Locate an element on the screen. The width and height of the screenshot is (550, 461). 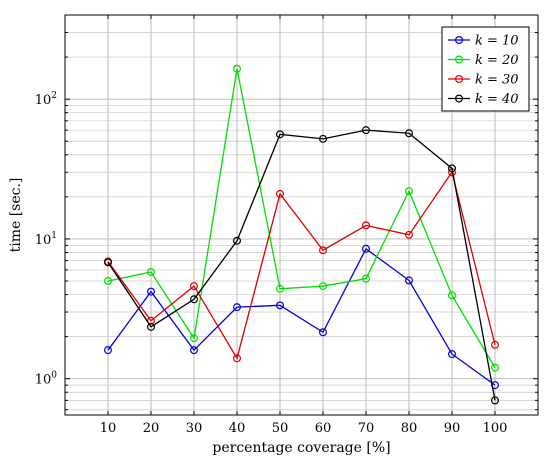
legend-box is located at coordinates (485, 69).